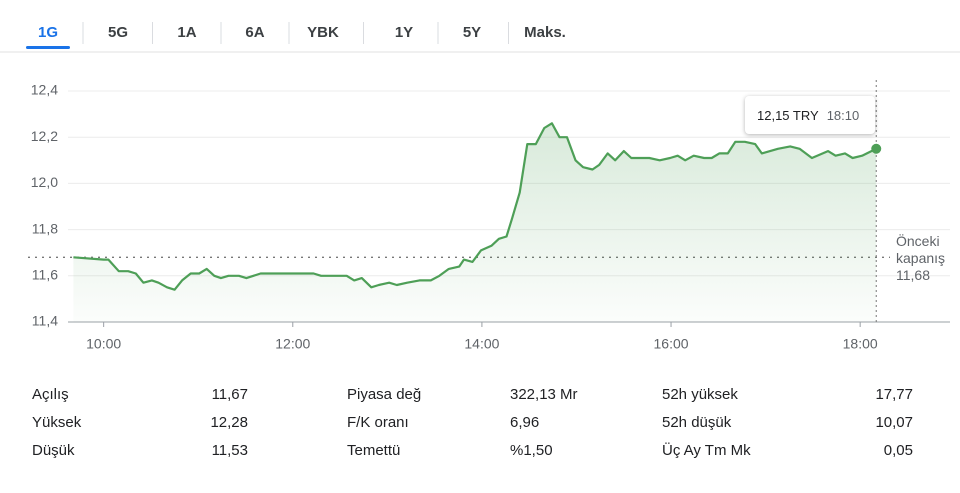 The image size is (960, 493). Describe the element at coordinates (44, 136) in the screenshot. I see `y-tick-label: 12,2` at that location.